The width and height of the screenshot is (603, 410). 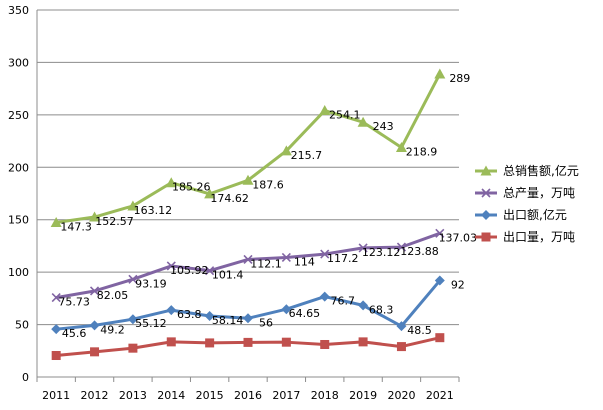 I want to click on data-point-1-9-stroke-b, so click(x=401, y=247).